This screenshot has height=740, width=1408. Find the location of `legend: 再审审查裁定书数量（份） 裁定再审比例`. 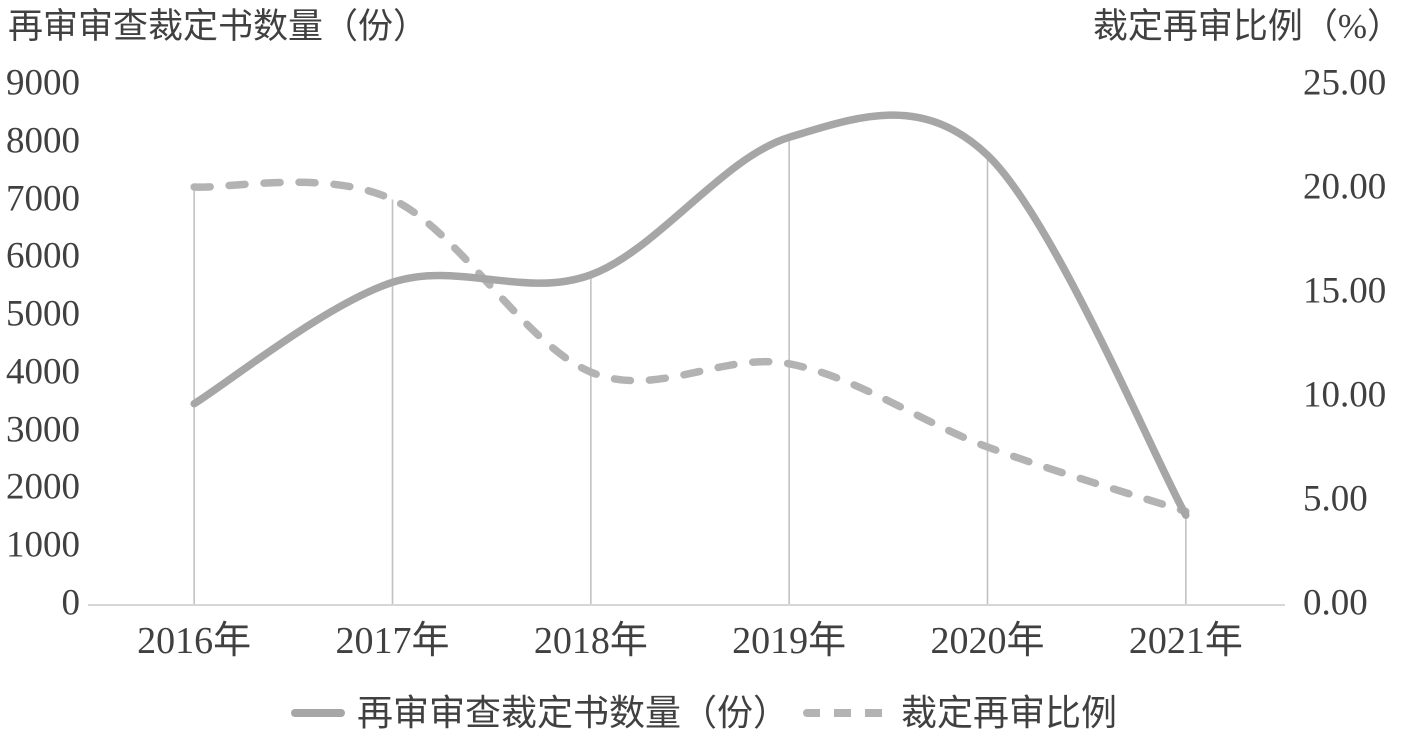

legend: 再审审查裁定书数量（份） 裁定再审比例 is located at coordinates (704, 713).